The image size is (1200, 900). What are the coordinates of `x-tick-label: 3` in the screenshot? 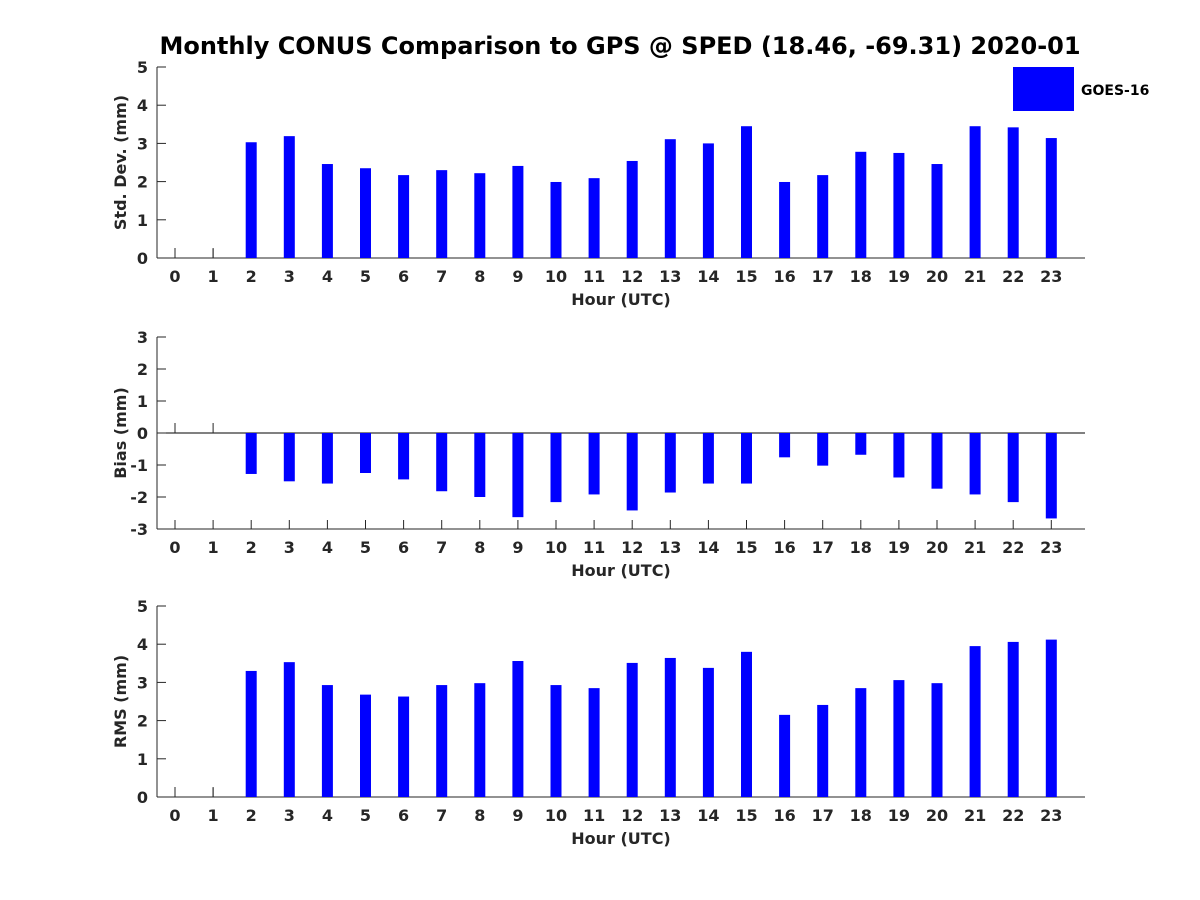 It's located at (289, 547).